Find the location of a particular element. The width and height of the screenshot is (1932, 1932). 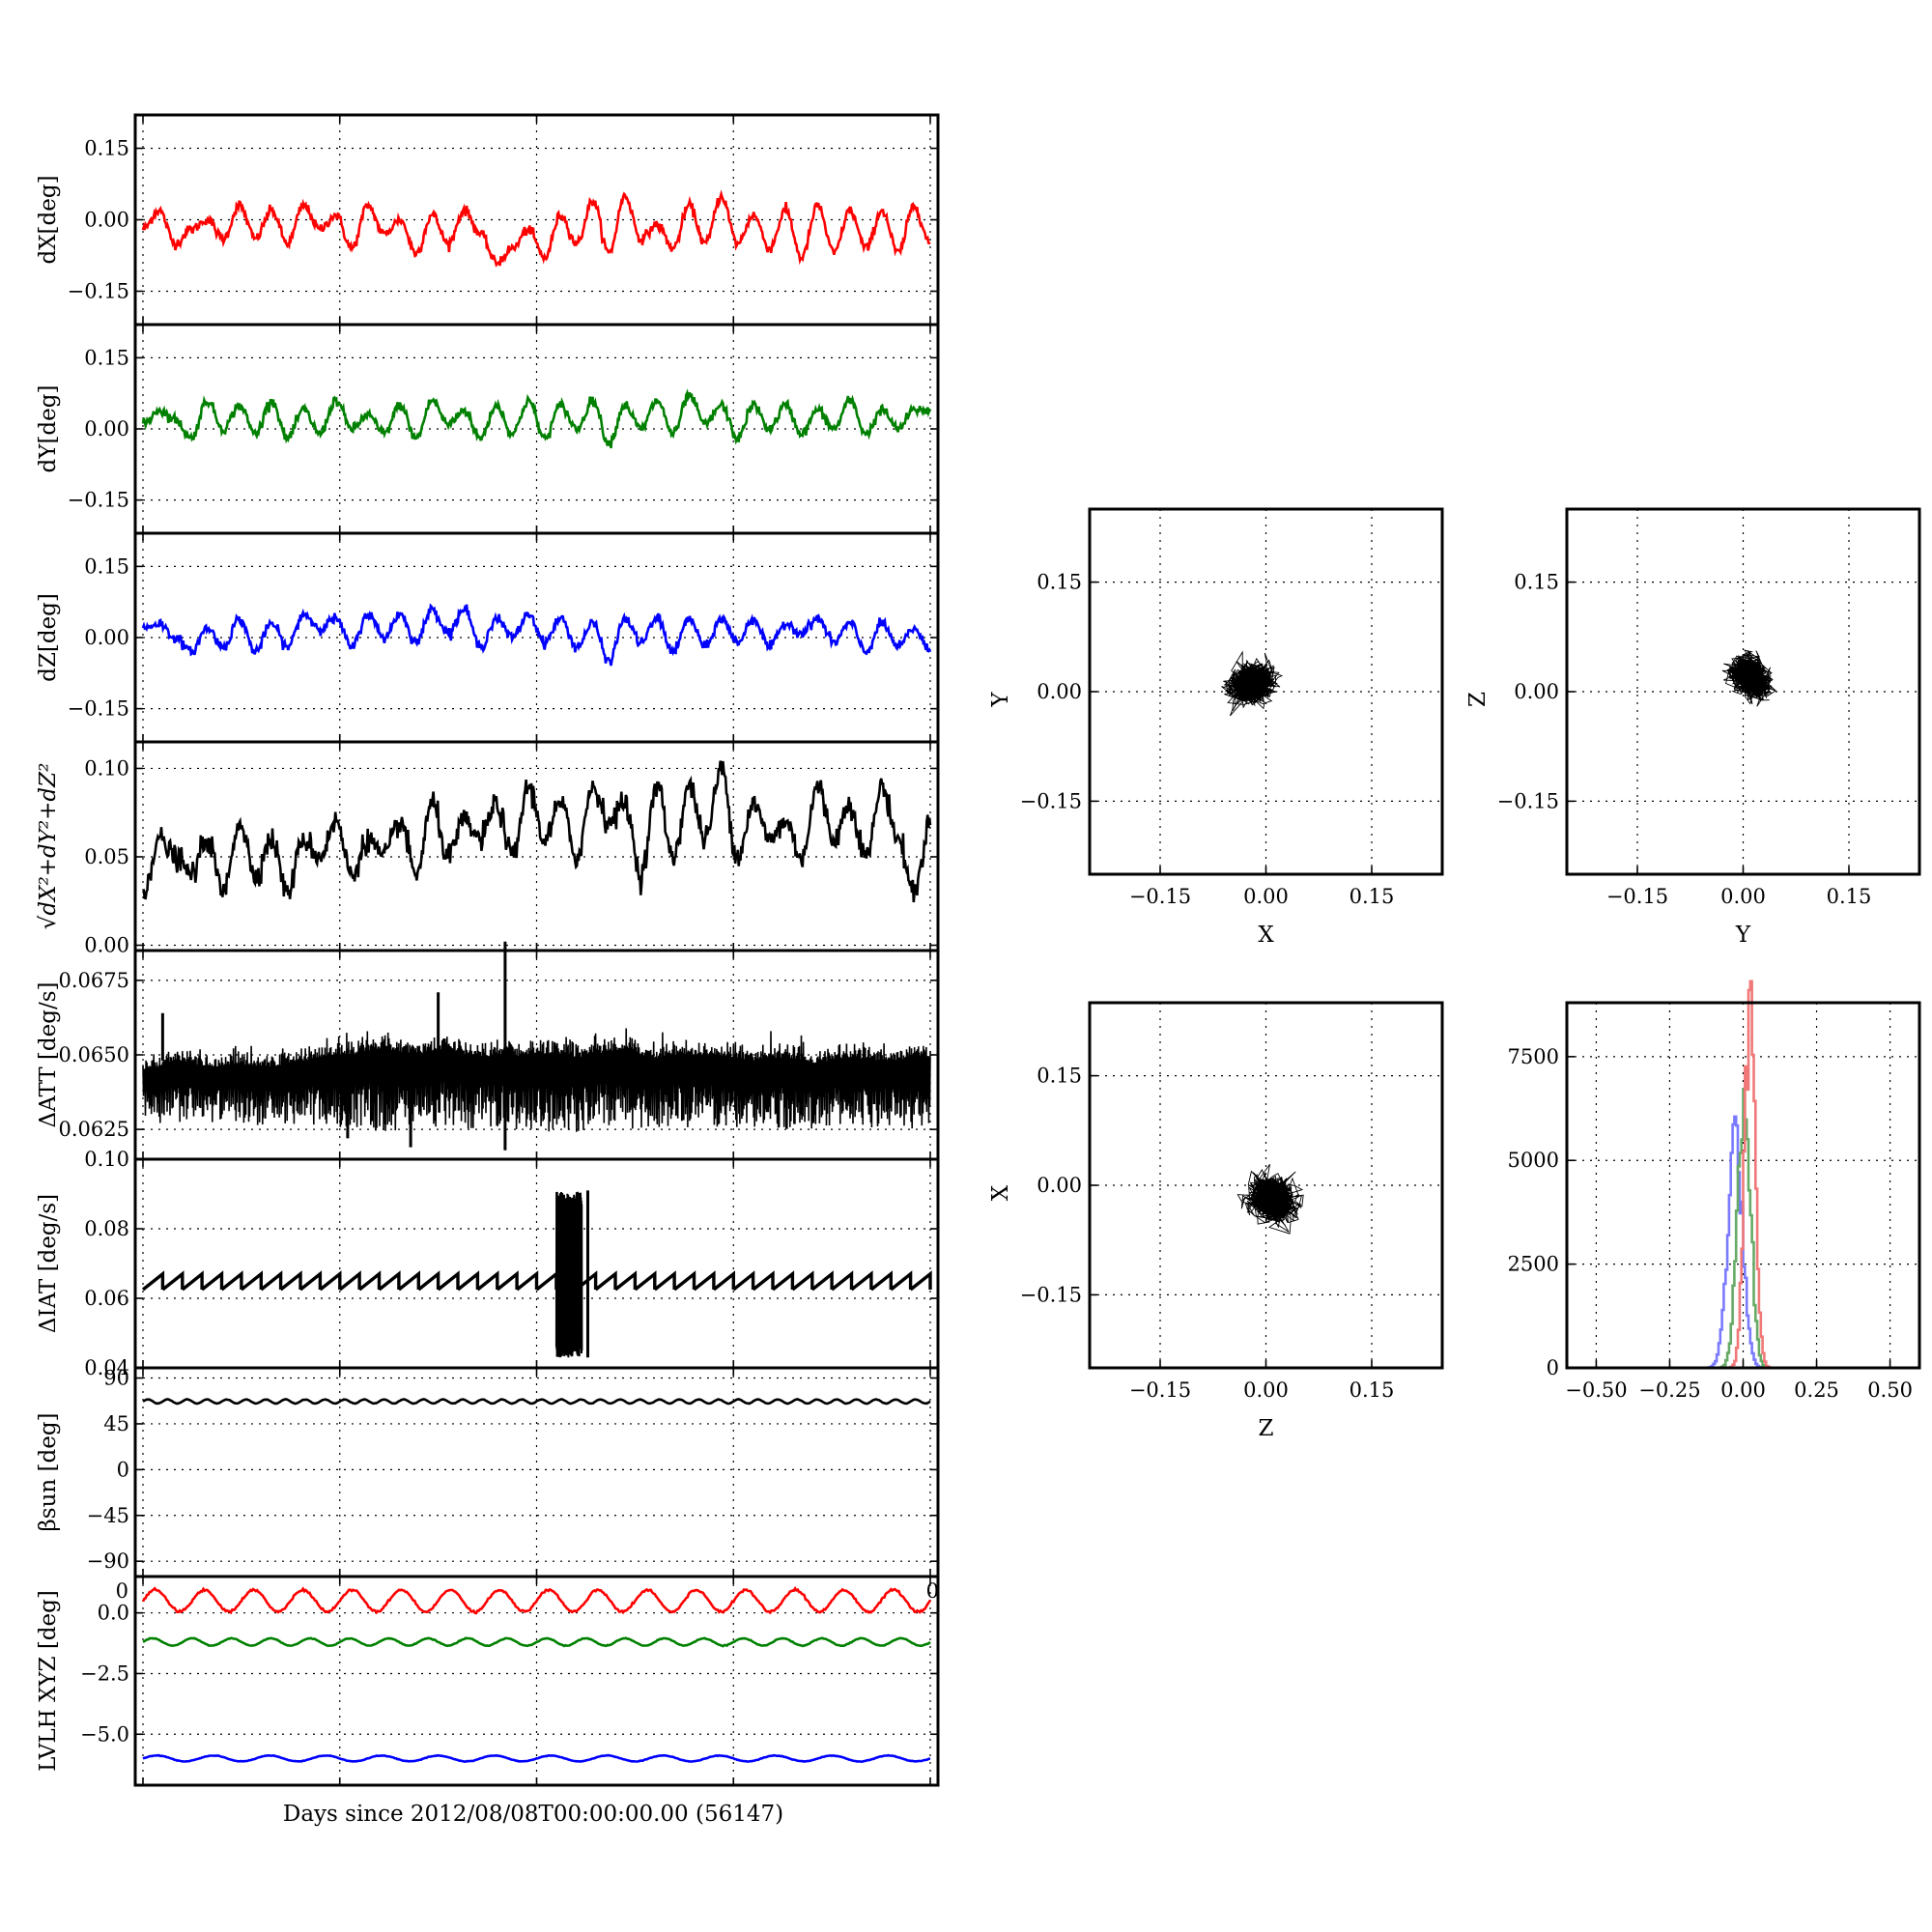

x-axis-label: Y is located at coordinates (1743, 935).